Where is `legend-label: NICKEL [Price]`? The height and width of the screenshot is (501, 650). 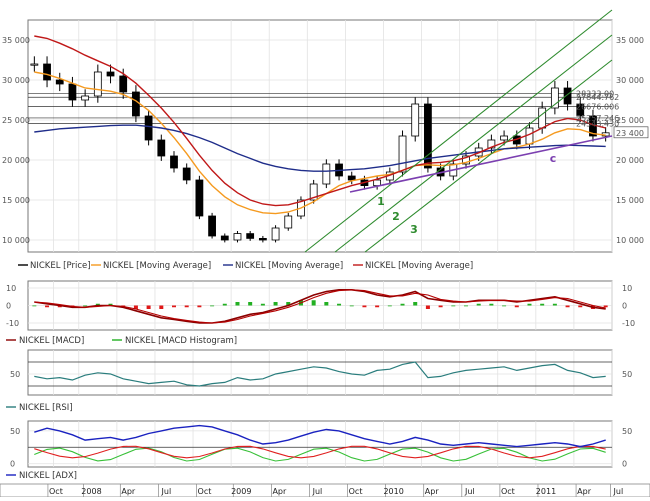 legend-label: NICKEL [Price] is located at coordinates (60, 266).